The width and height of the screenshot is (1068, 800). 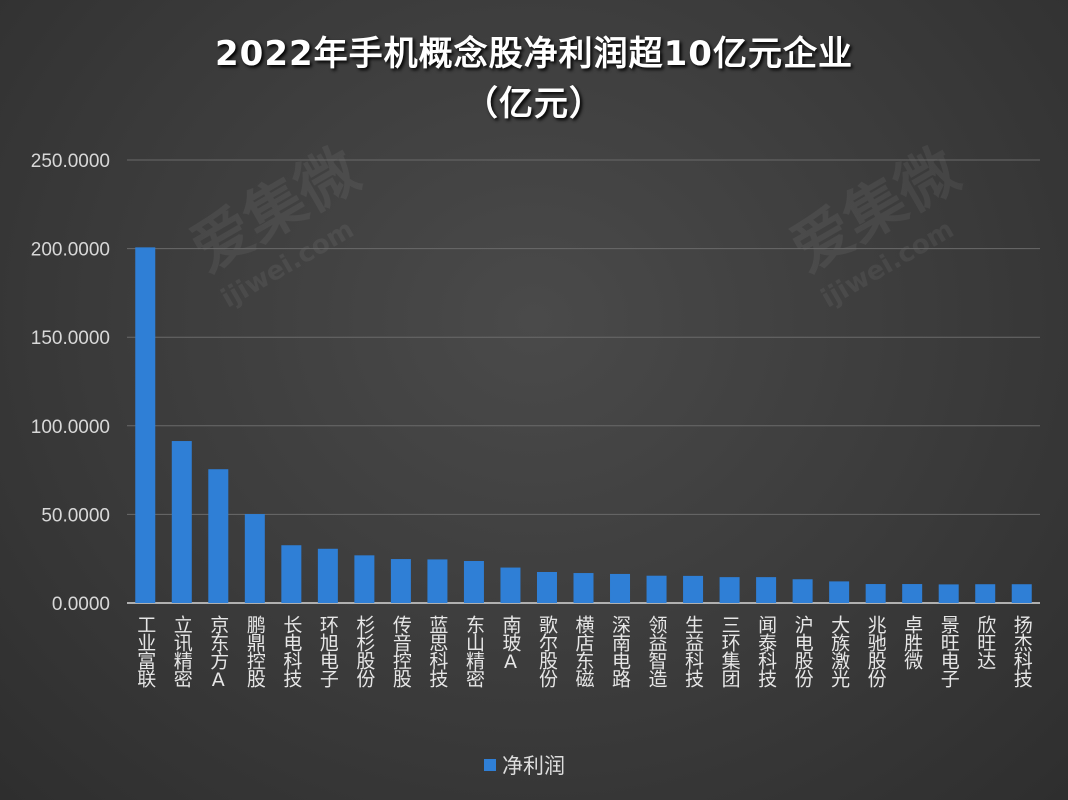 I want to click on x-tick-label: 扬杰科技, so click(x=1022, y=651).